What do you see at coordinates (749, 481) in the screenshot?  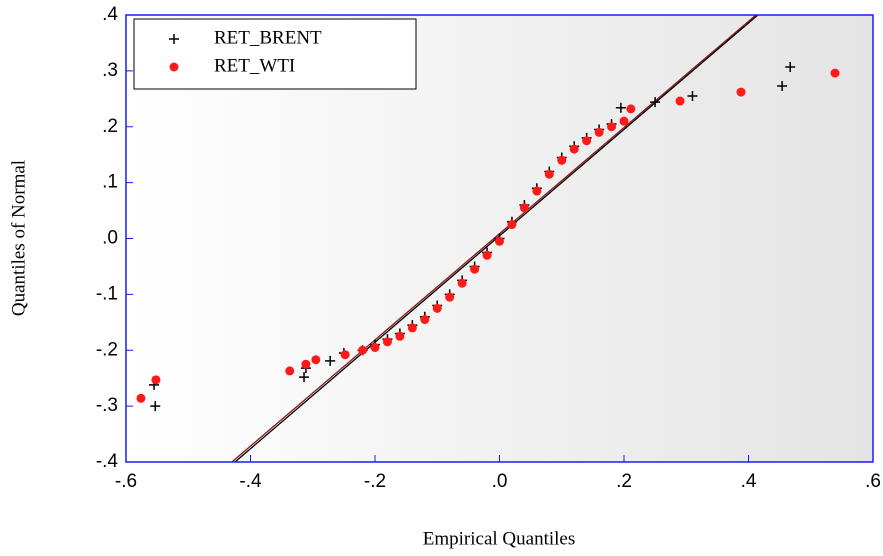 I see `x-tick-label: .4` at bounding box center [749, 481].